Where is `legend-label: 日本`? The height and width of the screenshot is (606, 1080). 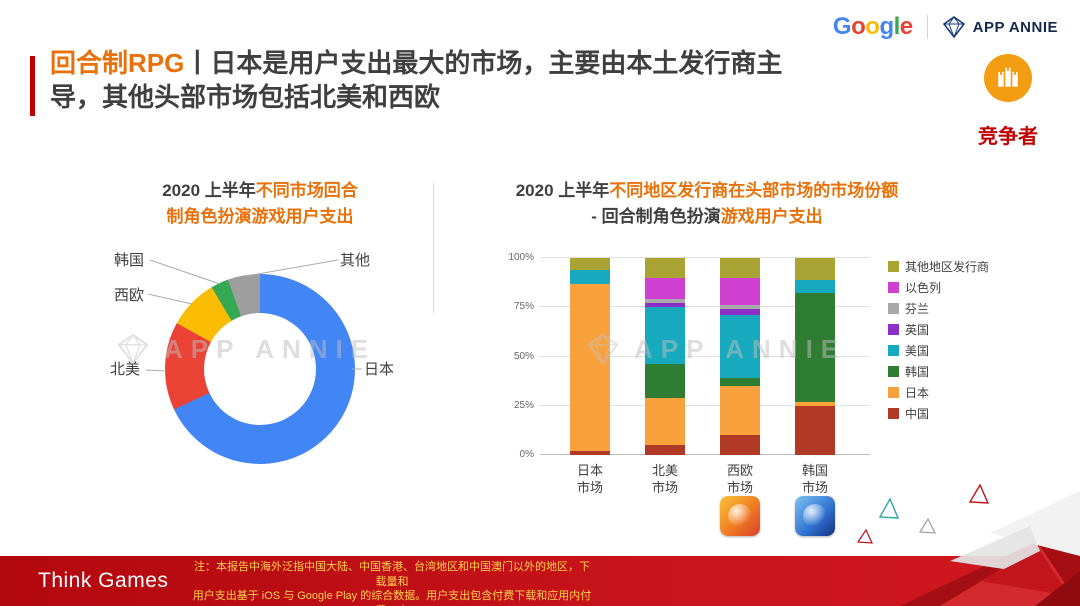
legend-label: 日本 is located at coordinates (917, 393).